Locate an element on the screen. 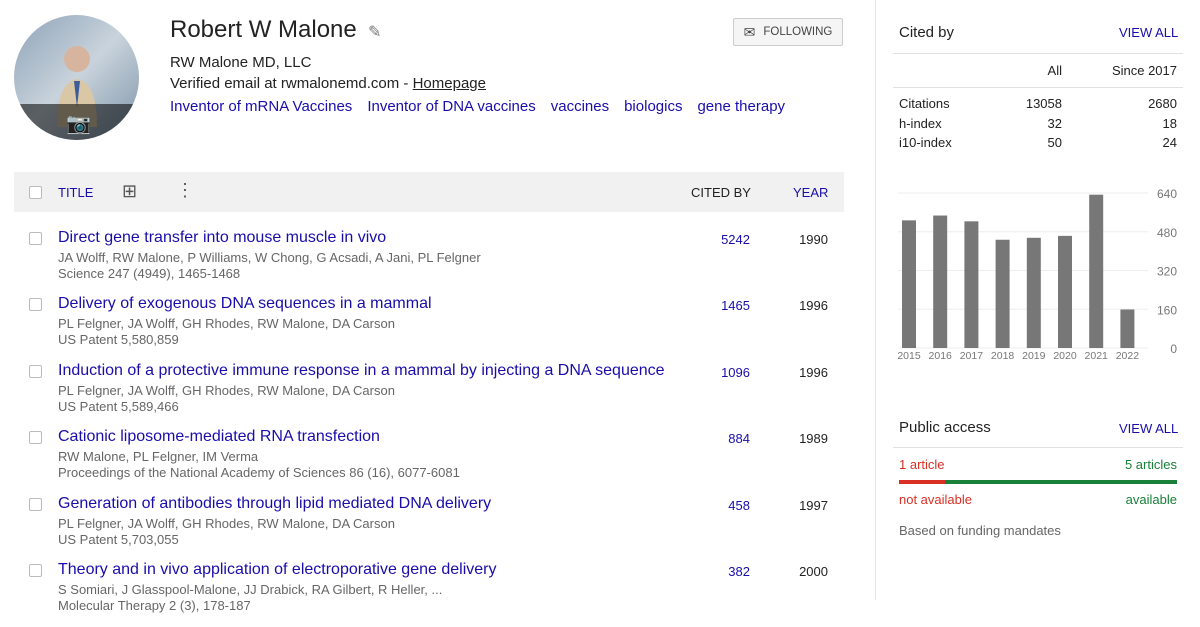 The image size is (1200, 627). metric-all: 50 is located at coordinates (1054, 142).